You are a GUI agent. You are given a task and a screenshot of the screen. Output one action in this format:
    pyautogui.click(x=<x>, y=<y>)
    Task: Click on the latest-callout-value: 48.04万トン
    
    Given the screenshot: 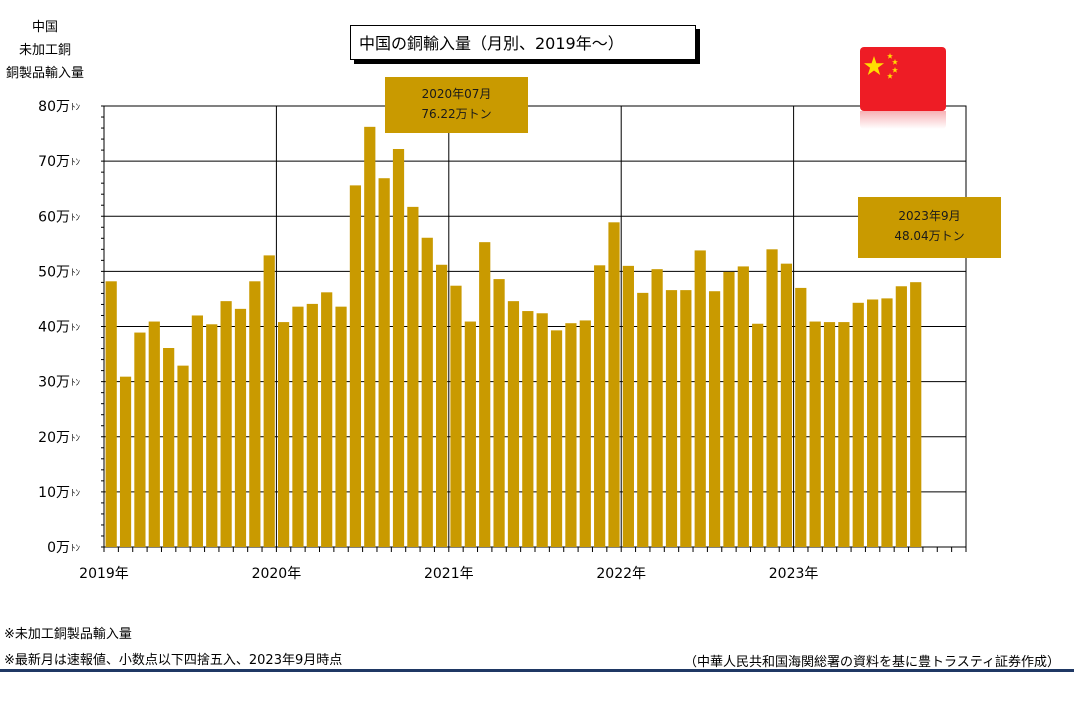 What is the action you would take?
    pyautogui.click(x=929, y=236)
    